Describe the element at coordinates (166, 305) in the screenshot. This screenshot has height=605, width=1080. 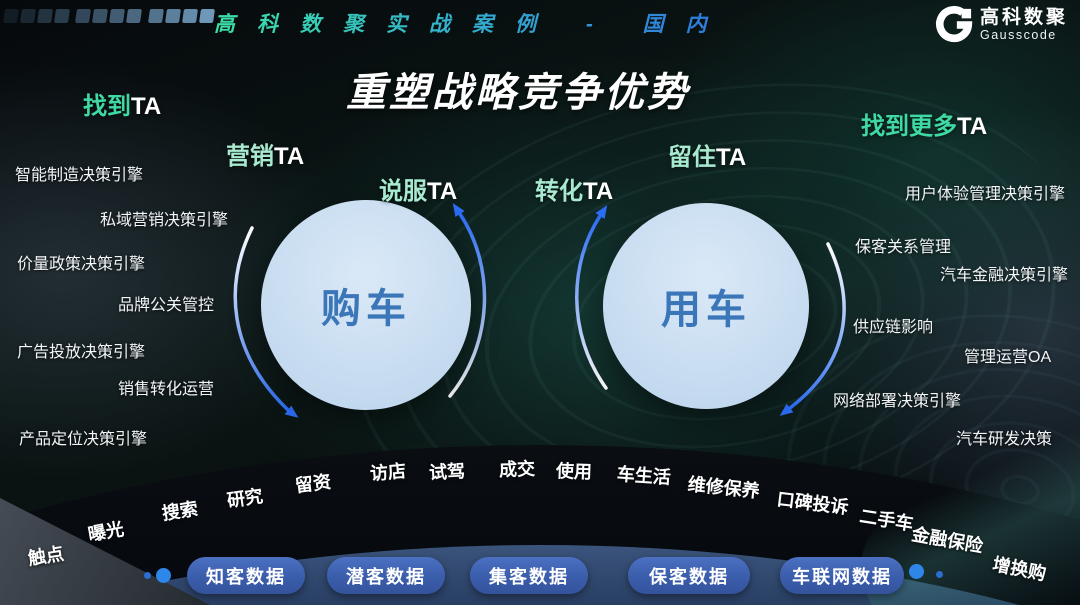
I see `engine-label: 品牌公关管控` at that location.